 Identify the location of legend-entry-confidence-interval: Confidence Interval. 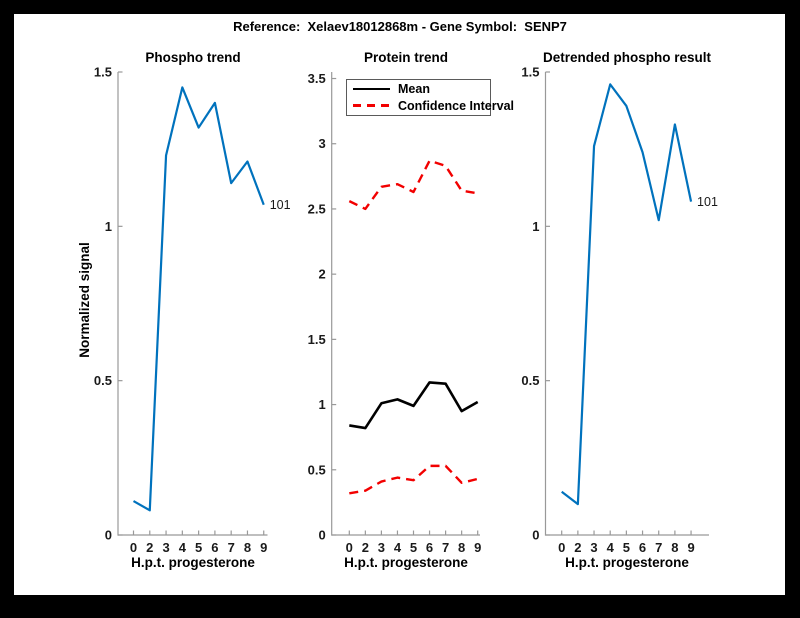
(433, 105).